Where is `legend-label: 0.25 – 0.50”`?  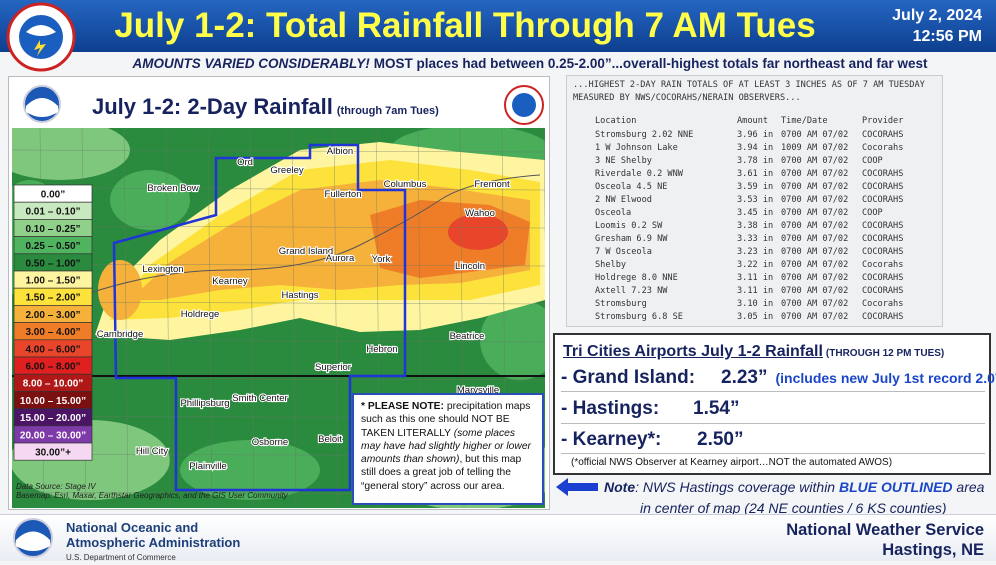 legend-label: 0.25 – 0.50” is located at coordinates (52, 246).